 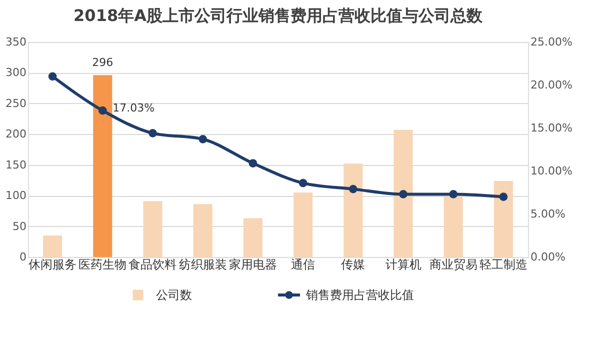 What do you see at coordinates (551, 42) in the screenshot?
I see `y2-tick-label: 25.00%` at bounding box center [551, 42].